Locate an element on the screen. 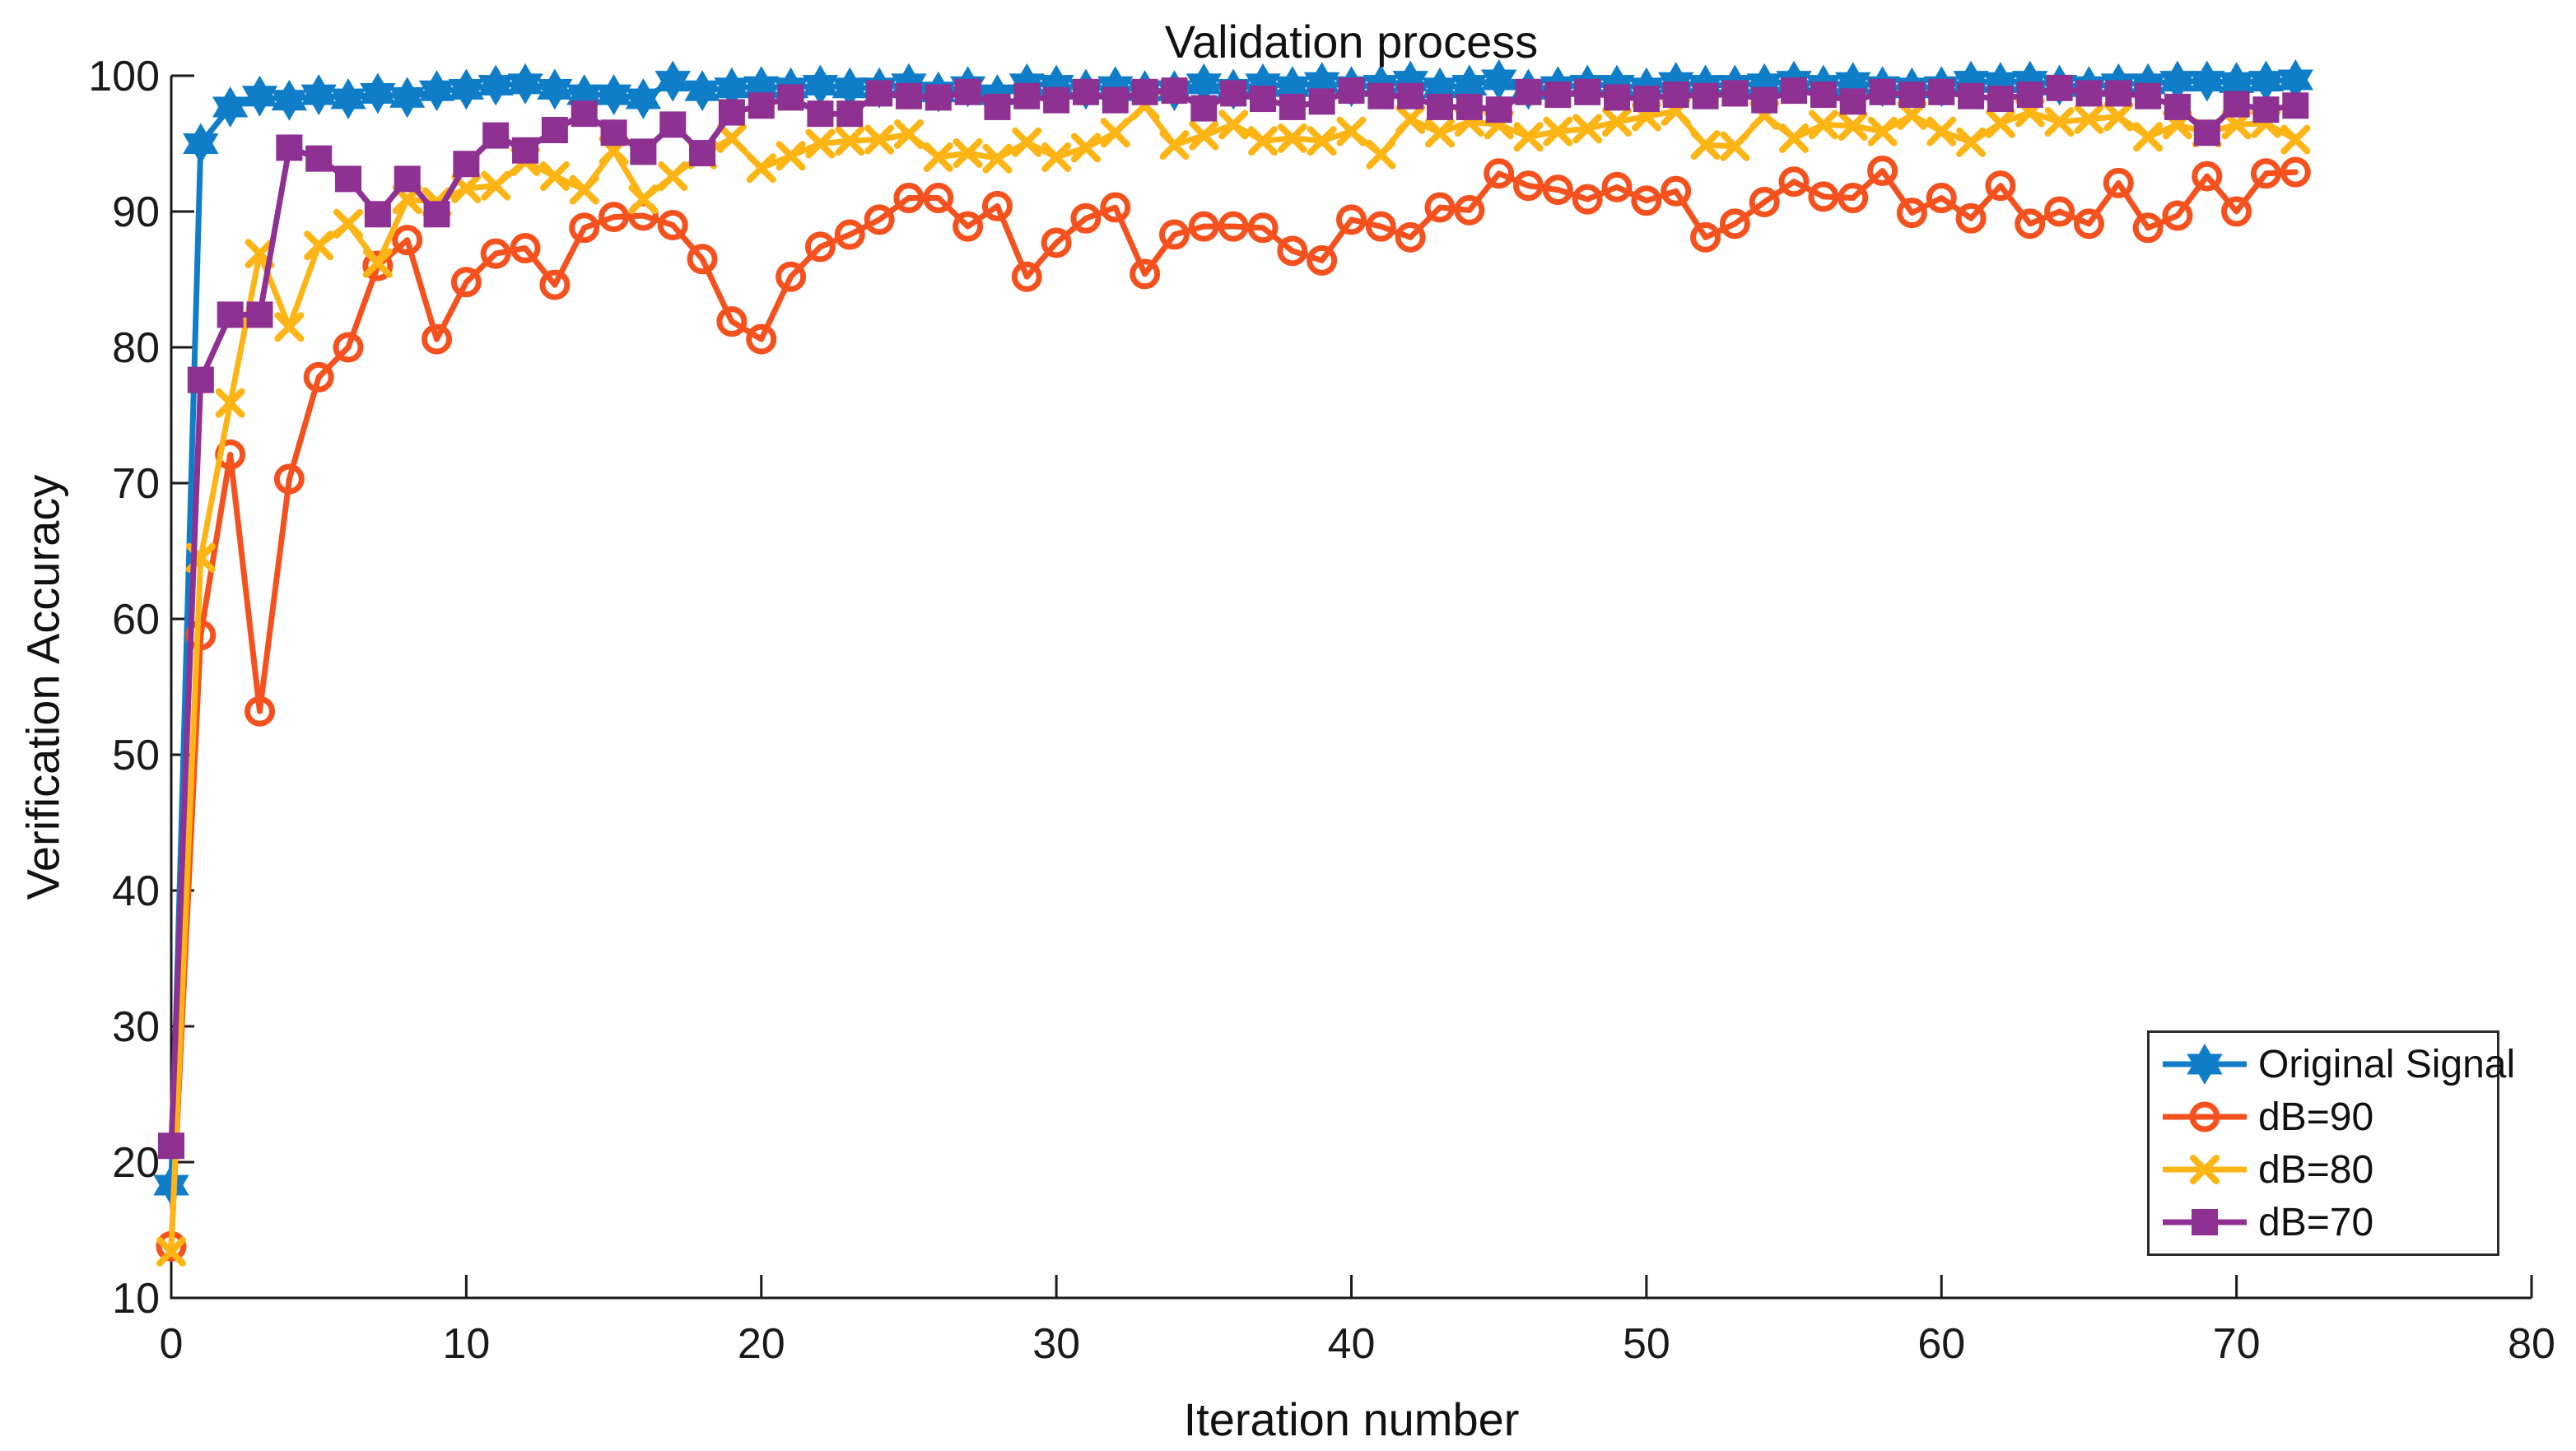 This screenshot has width=2576, height=1451. y-tick-label: 30 is located at coordinates (136, 1027).